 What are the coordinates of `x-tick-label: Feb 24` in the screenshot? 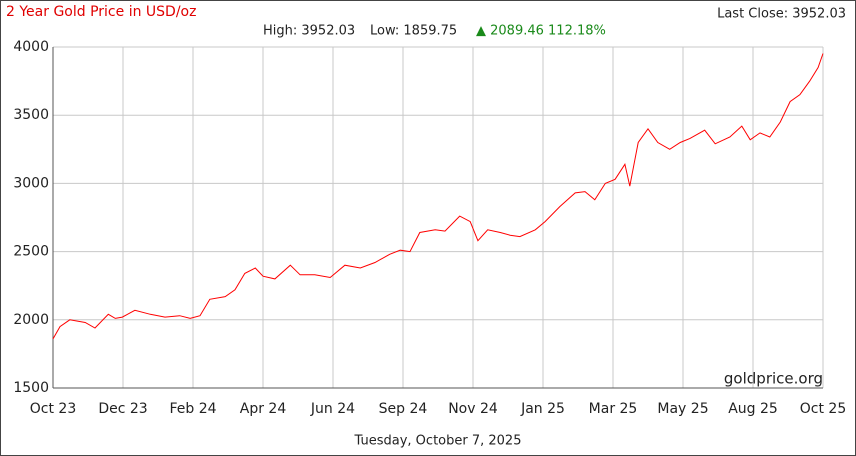 It's located at (192, 409).